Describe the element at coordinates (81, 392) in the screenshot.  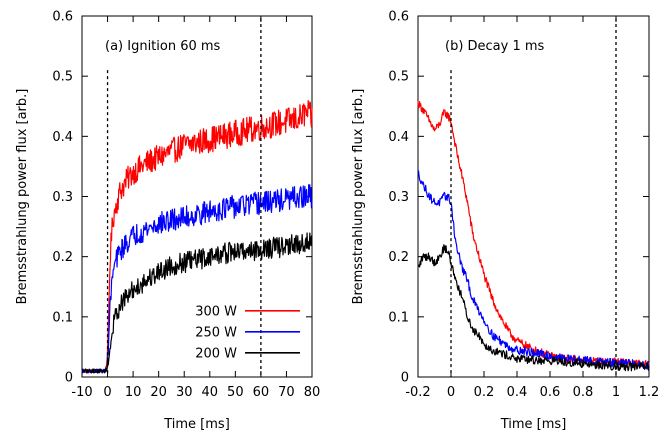
I see `x-tick-label: -10` at that location.